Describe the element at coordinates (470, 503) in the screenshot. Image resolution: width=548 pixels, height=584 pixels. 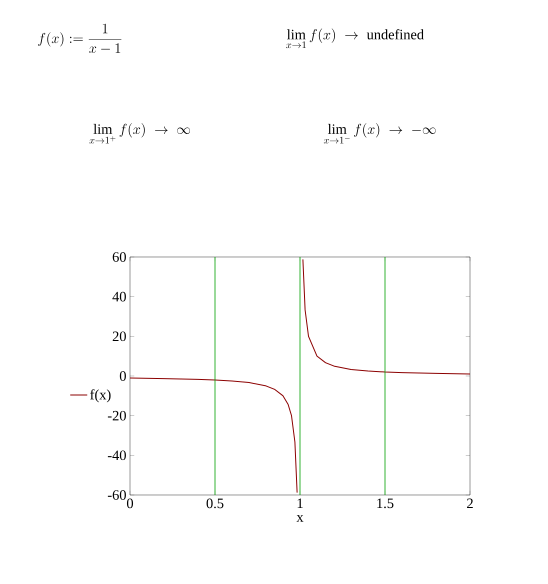
I see `x-tick-label: 2` at that location.